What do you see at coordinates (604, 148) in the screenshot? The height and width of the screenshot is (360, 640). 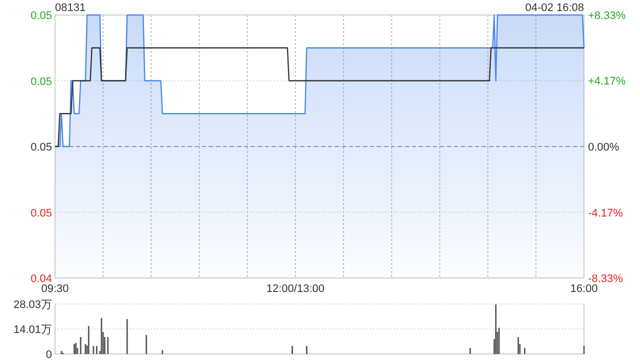 I see `y2-tick-label: 0.00%` at bounding box center [604, 148].